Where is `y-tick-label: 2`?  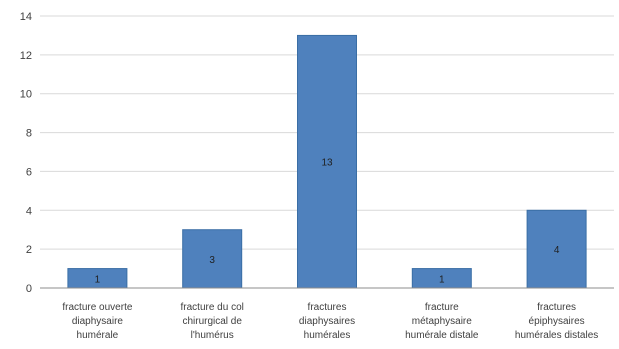
y-tick-label: 2 is located at coordinates (29, 250).